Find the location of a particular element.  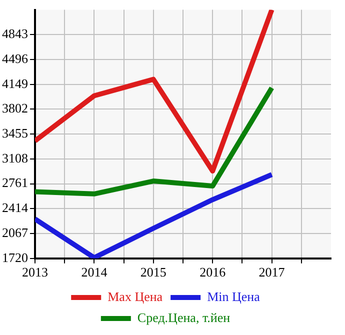

y-tick-label: 1720 is located at coordinates (15, 257).